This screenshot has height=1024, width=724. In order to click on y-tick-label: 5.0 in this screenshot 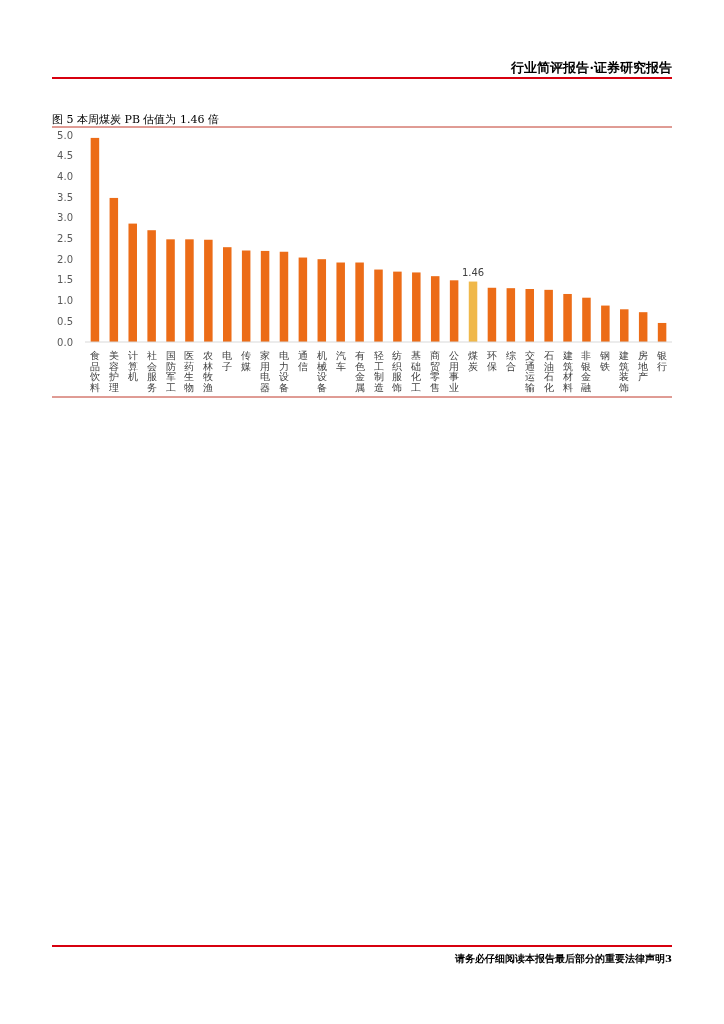, I will do `click(65, 135)`.